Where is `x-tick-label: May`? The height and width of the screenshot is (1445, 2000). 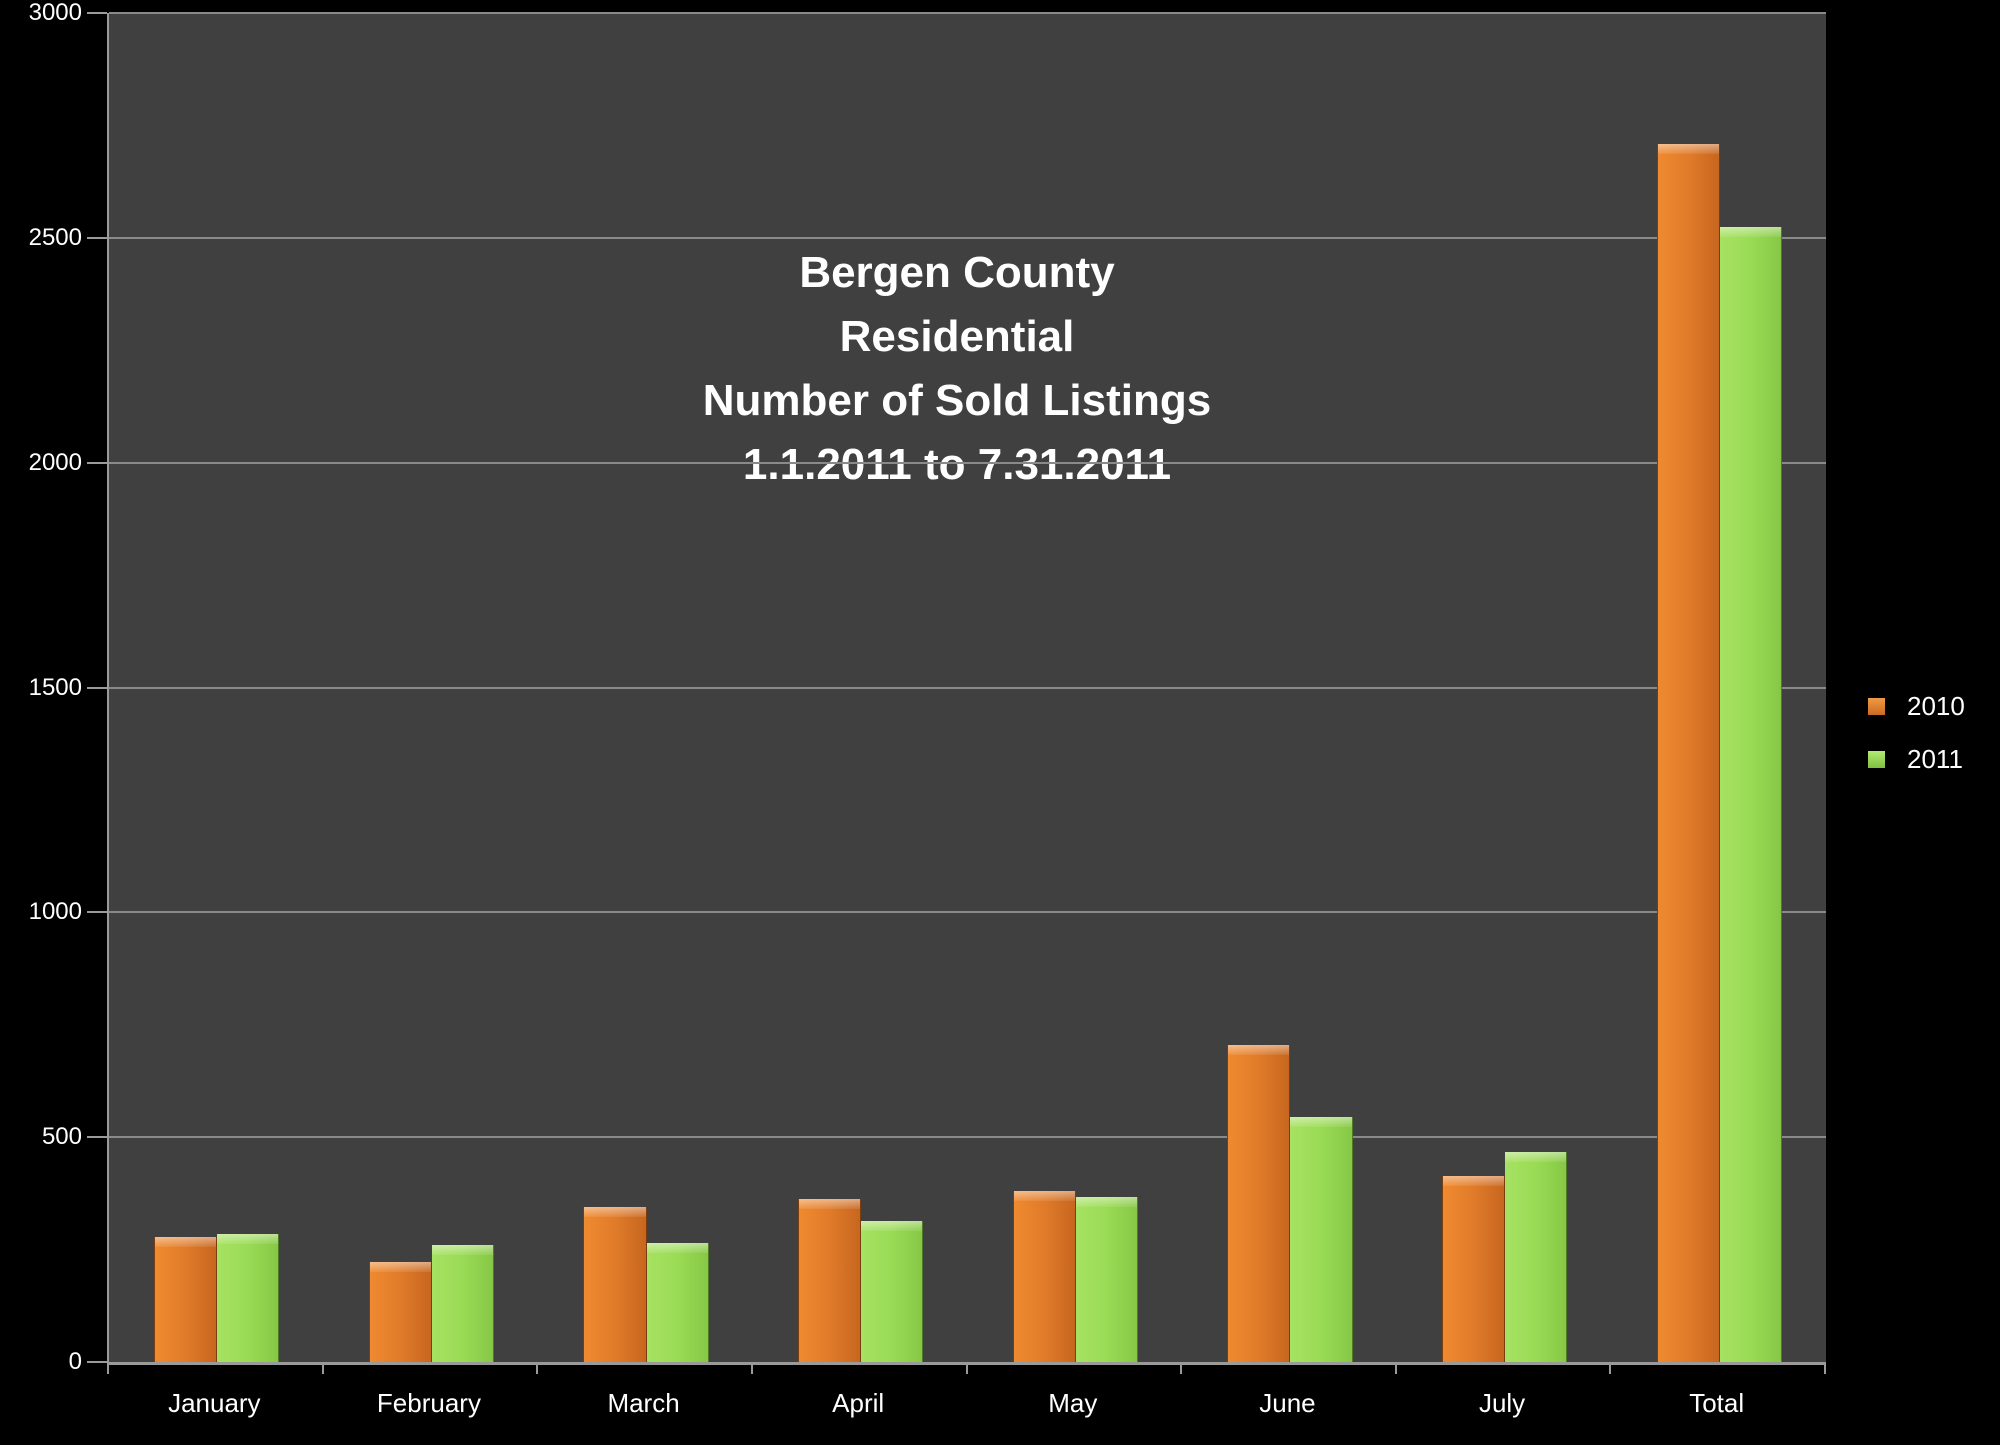
x-tick-label: May is located at coordinates (1073, 1403).